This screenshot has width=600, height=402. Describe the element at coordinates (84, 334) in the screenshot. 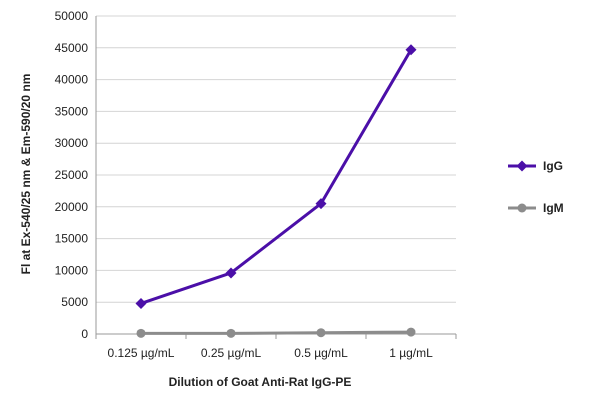

I see `y-tick-label: 0` at that location.